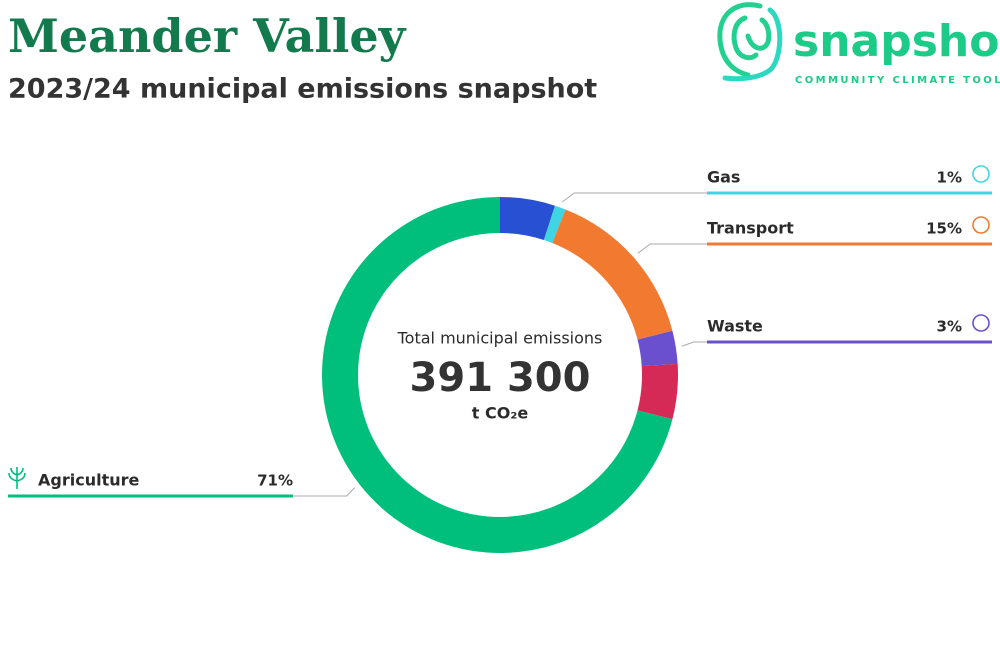 This screenshot has width=1000, height=670. What do you see at coordinates (500, 413) in the screenshot?
I see `center-unit: t CO₂e` at bounding box center [500, 413].